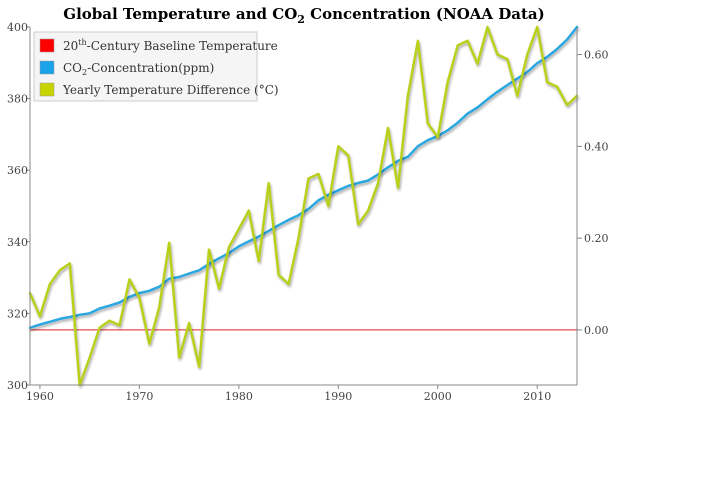  I want to click on legend-box, so click(145, 66).